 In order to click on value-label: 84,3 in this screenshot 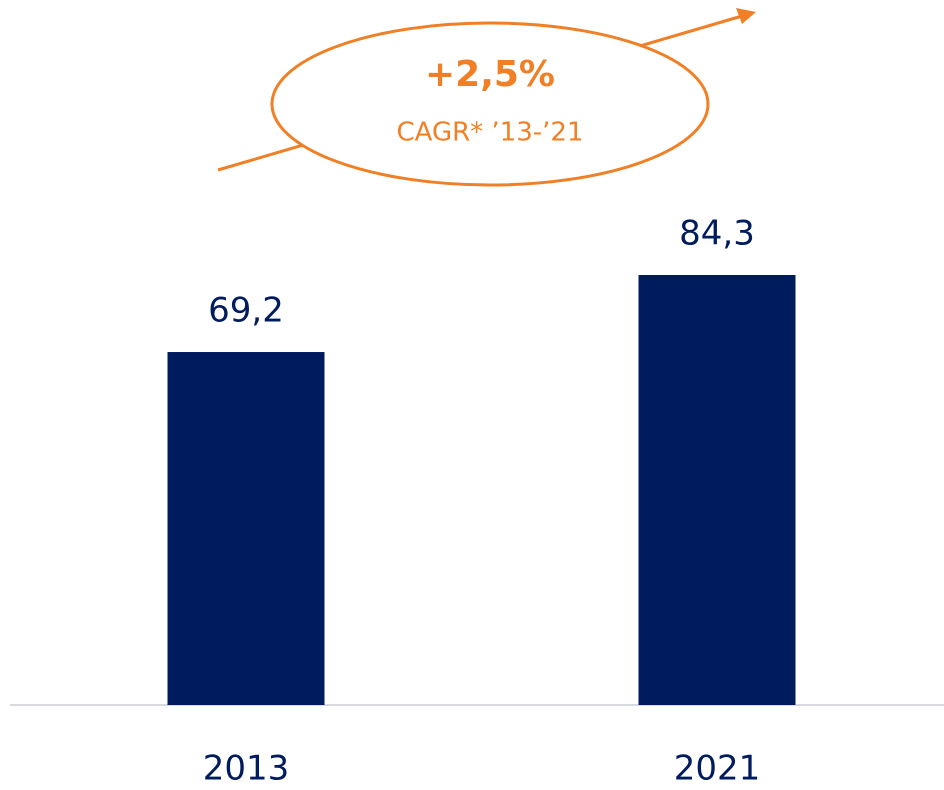, I will do `click(717, 234)`.